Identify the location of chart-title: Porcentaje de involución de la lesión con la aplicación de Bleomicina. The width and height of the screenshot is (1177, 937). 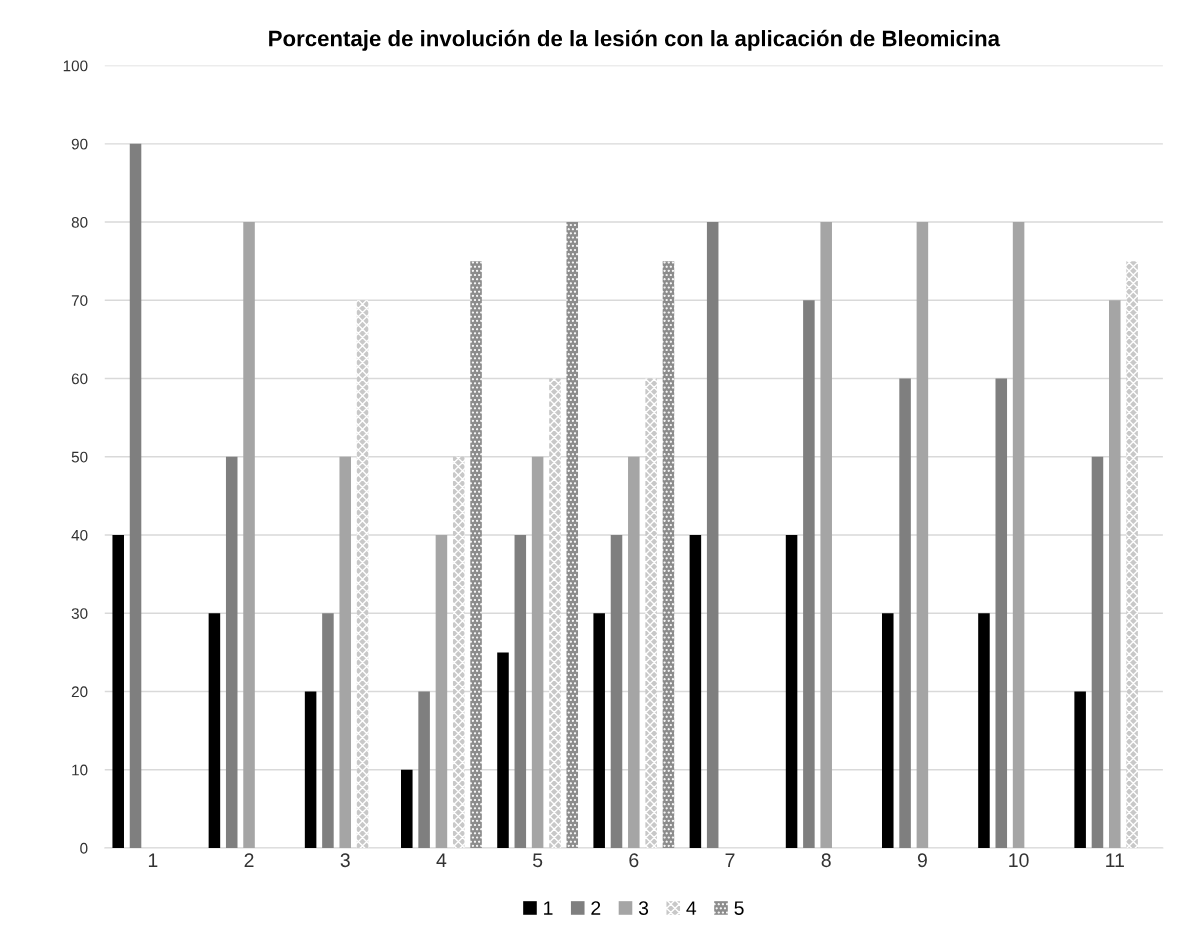
(635, 40).